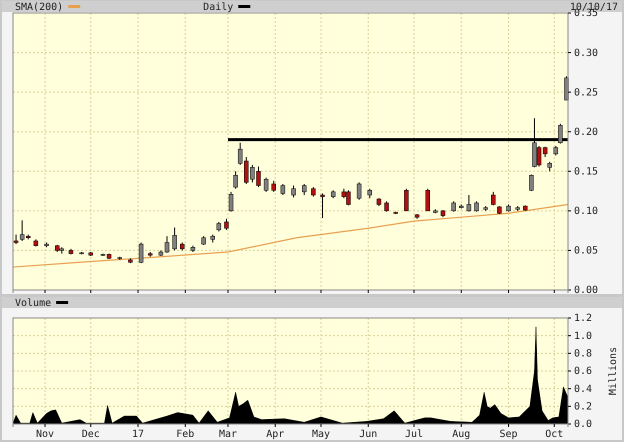  I want to click on x-tick-label: Apr, so click(275, 434).